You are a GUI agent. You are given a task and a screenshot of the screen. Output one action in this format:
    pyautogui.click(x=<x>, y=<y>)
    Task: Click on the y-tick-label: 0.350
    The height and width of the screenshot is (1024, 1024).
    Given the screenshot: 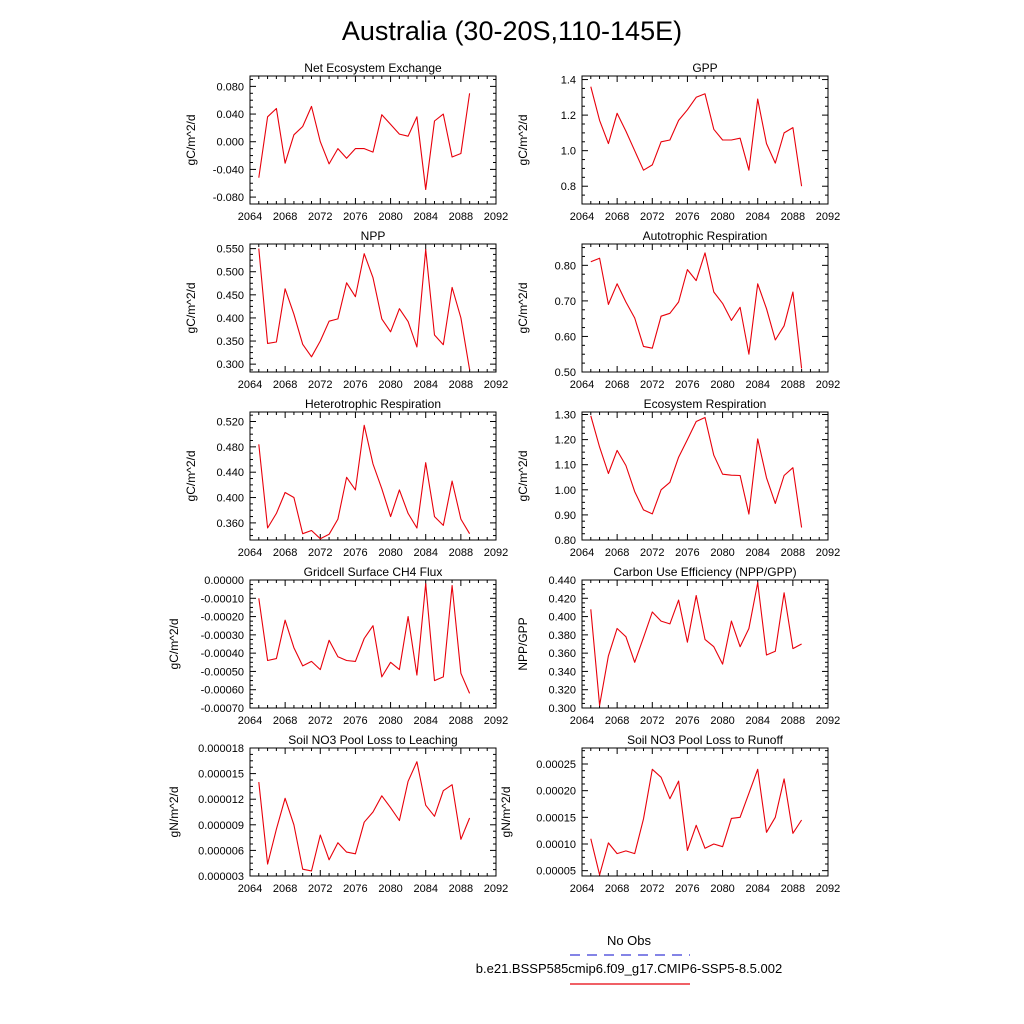 What is the action you would take?
    pyautogui.click(x=230, y=342)
    